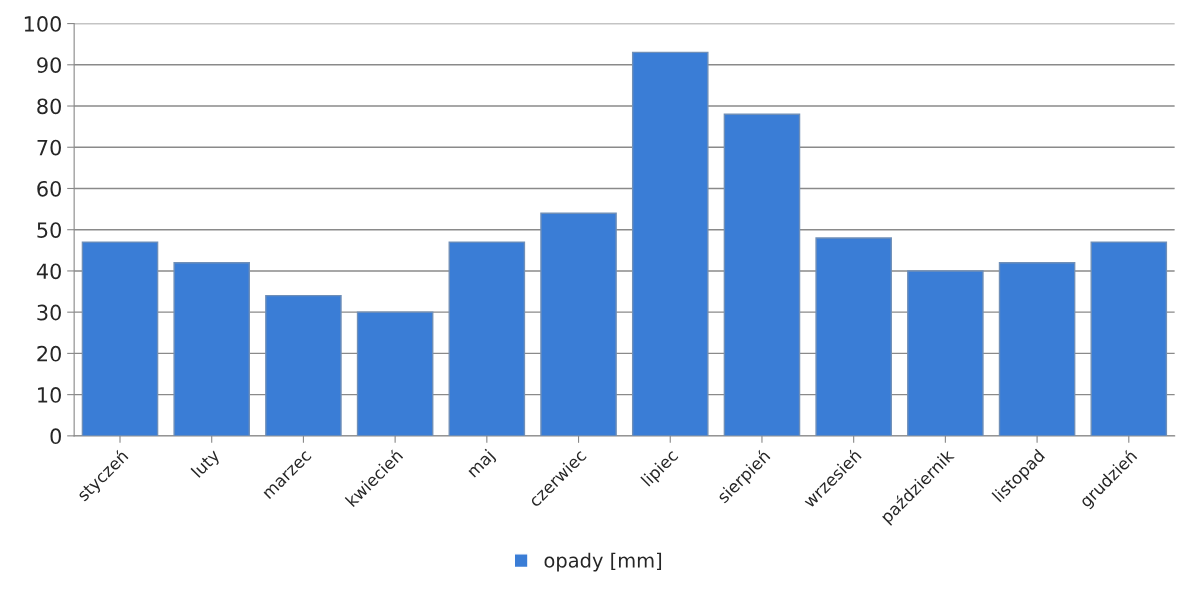 The width and height of the screenshot is (1177, 589). Describe the element at coordinates (206, 464) in the screenshot. I see `x-tick-label: luty` at that location.